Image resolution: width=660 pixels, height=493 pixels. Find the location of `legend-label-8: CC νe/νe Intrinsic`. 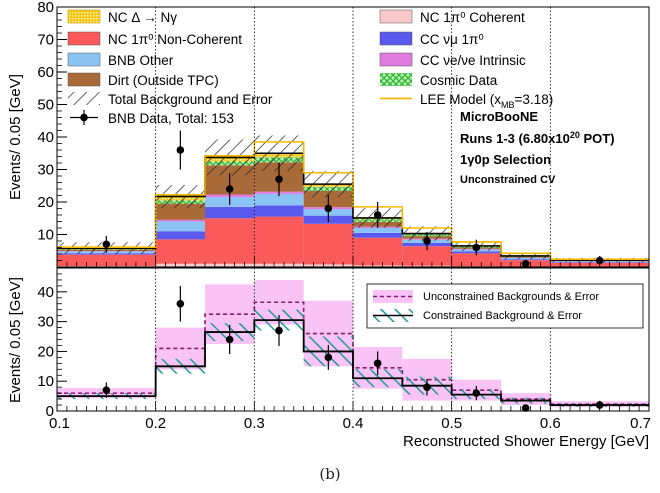

legend-label-8: CC νe/νe Intrinsic is located at coordinates (473, 60).